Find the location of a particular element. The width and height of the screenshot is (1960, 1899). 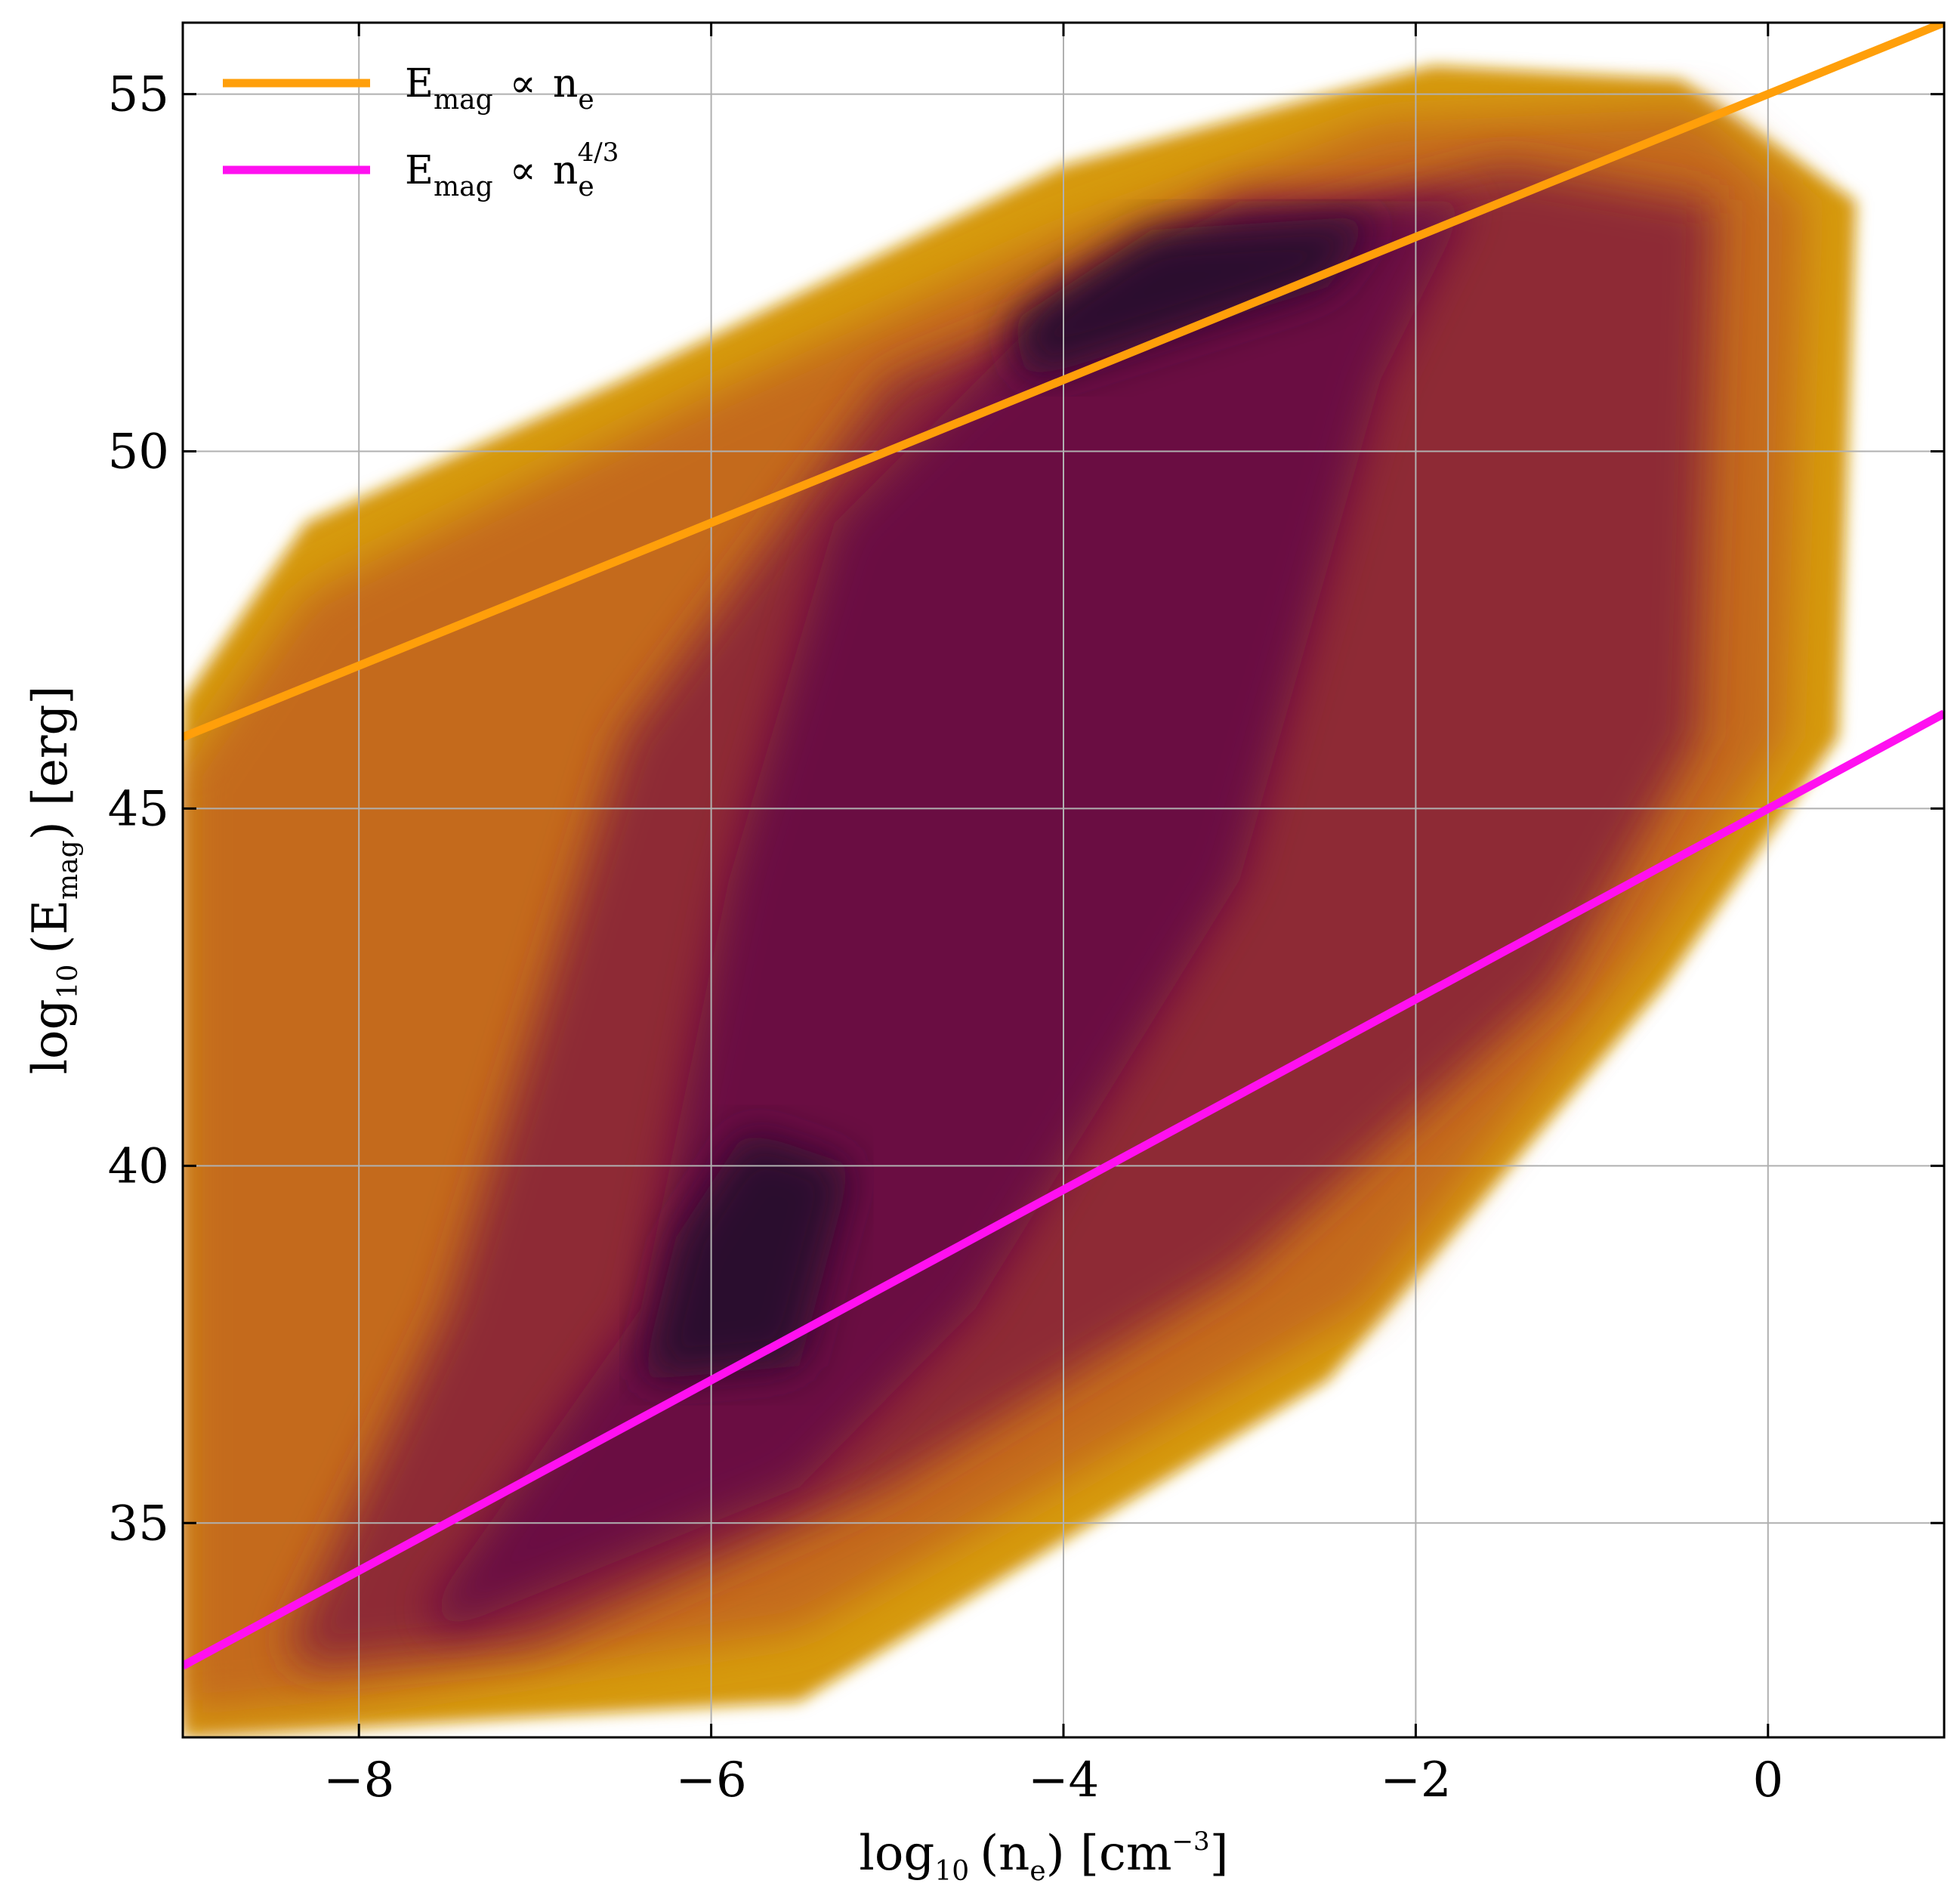

y-axis-label: log10(Emag) [erg] is located at coordinates (54, 880).